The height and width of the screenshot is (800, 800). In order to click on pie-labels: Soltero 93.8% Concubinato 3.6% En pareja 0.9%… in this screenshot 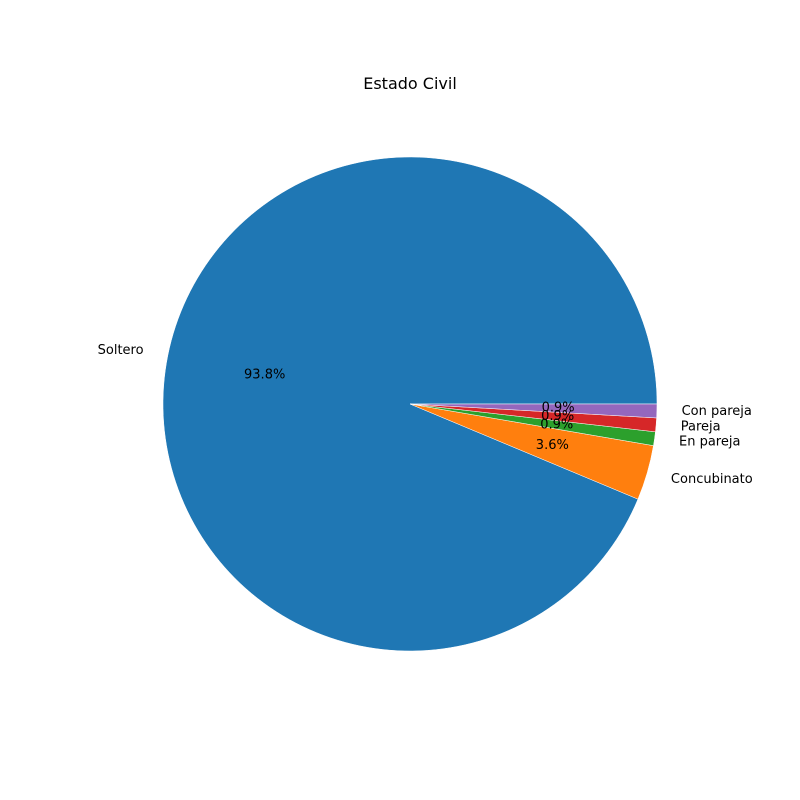, I will do `click(425, 415)`.